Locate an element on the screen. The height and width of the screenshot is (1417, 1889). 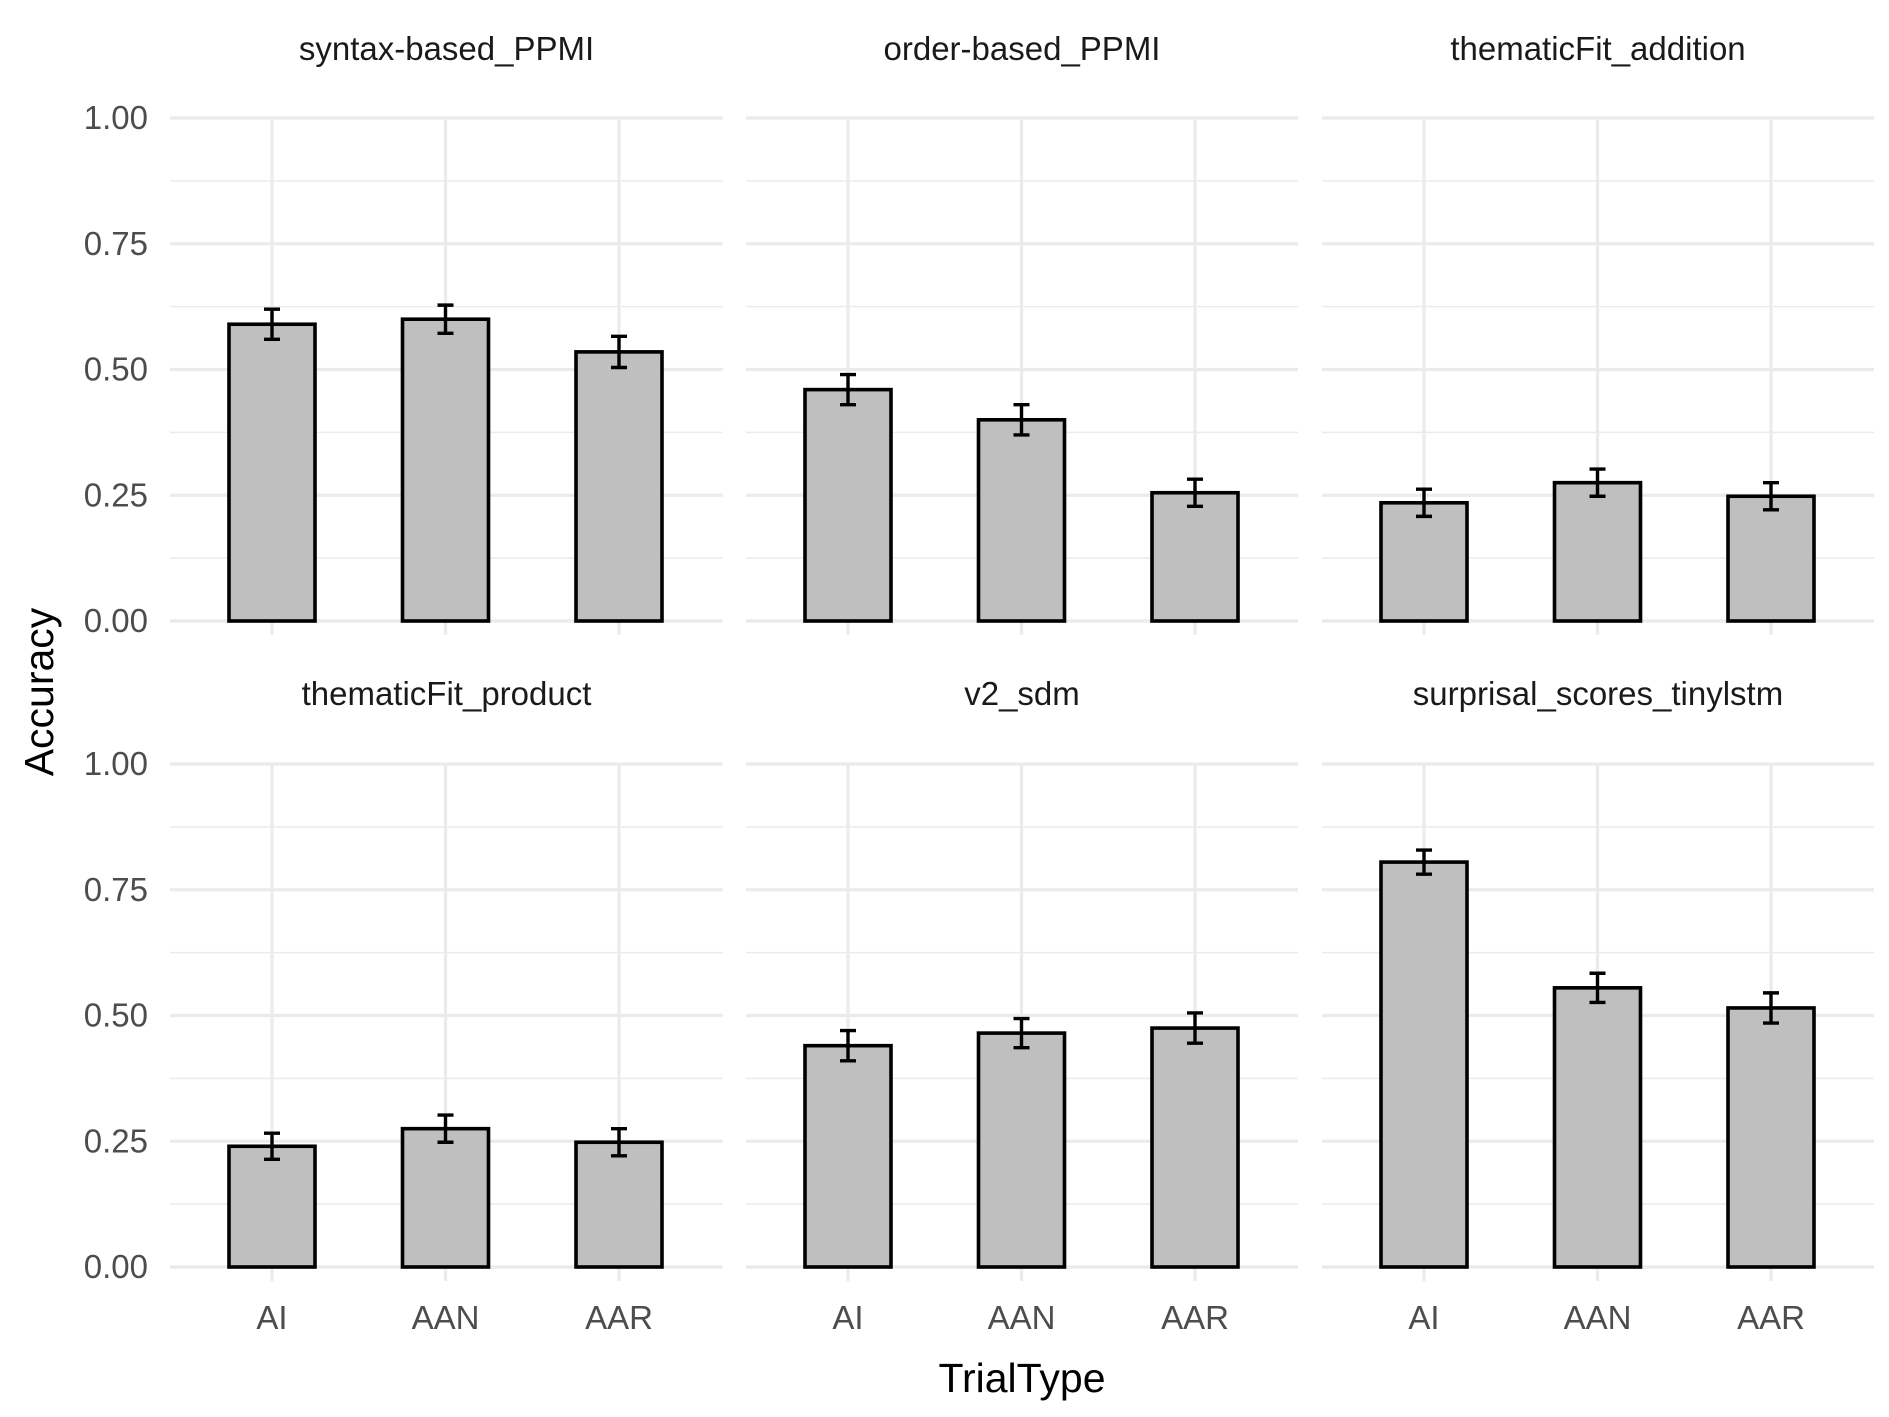
x-axis-title: TrialType is located at coordinates (1021, 1378).